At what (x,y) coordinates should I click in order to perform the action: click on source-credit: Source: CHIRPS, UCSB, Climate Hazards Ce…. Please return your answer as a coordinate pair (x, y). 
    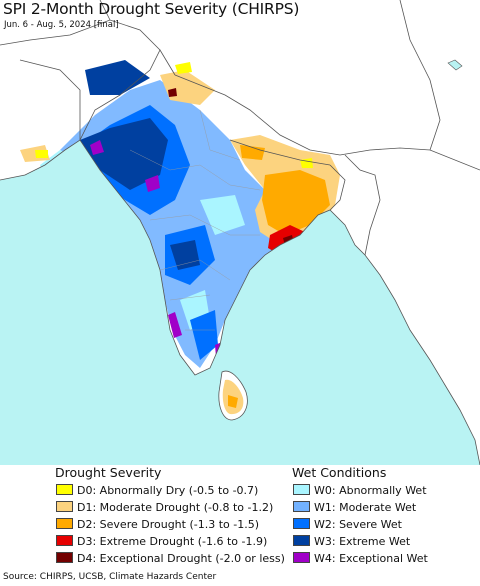
    Looking at the image, I should click on (110, 577).